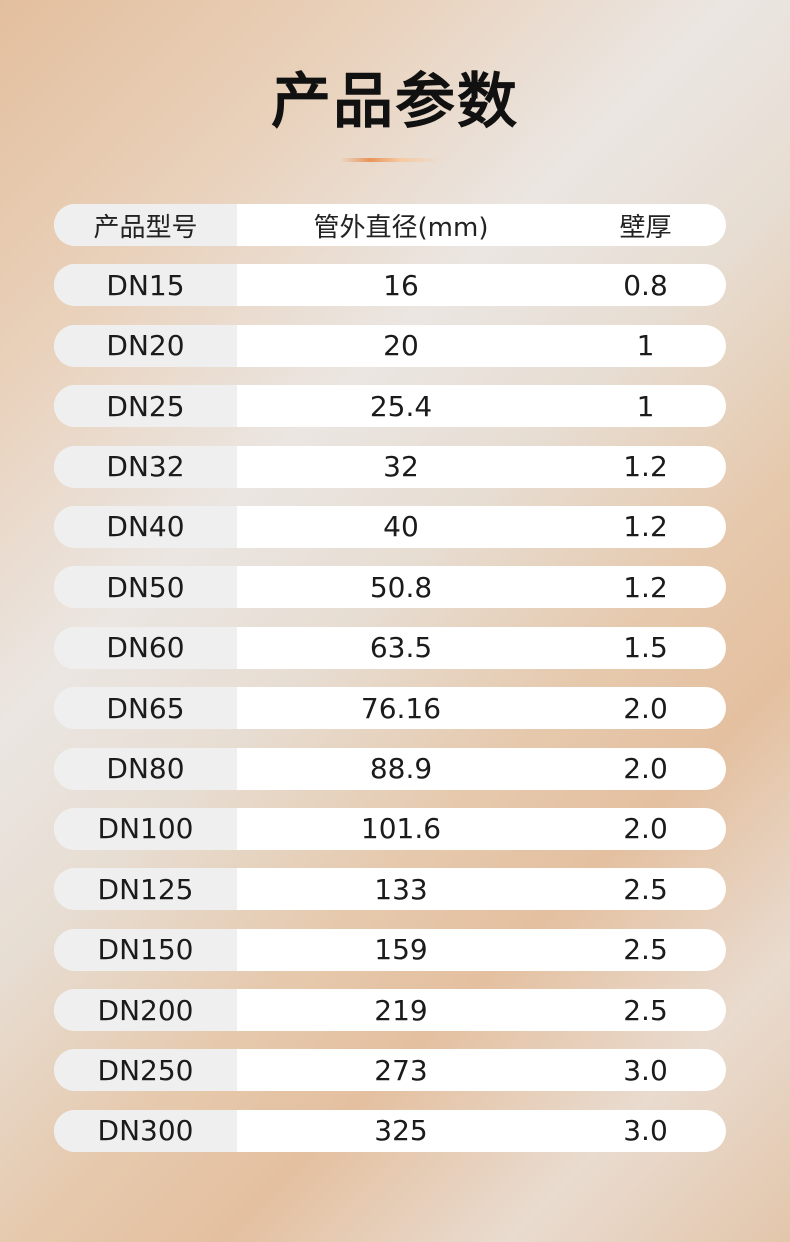 This screenshot has width=790, height=1242. I want to click on cell-outer-diameter: 25.4, so click(401, 406).